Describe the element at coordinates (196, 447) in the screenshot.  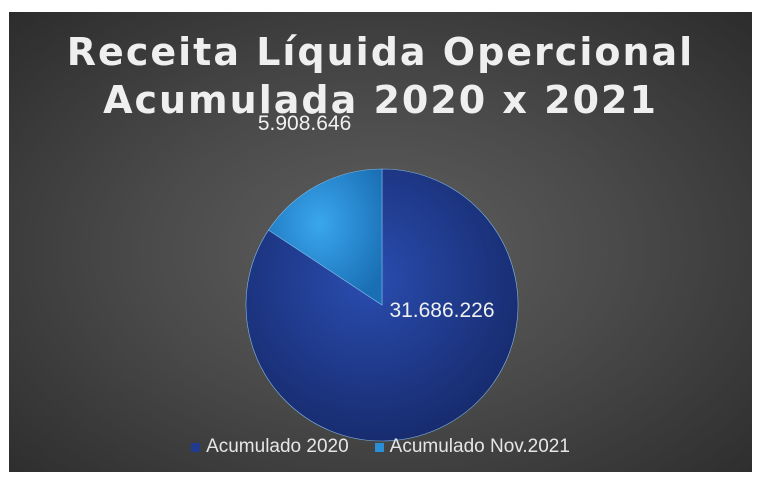
I see `legend-swatch-2020` at that location.